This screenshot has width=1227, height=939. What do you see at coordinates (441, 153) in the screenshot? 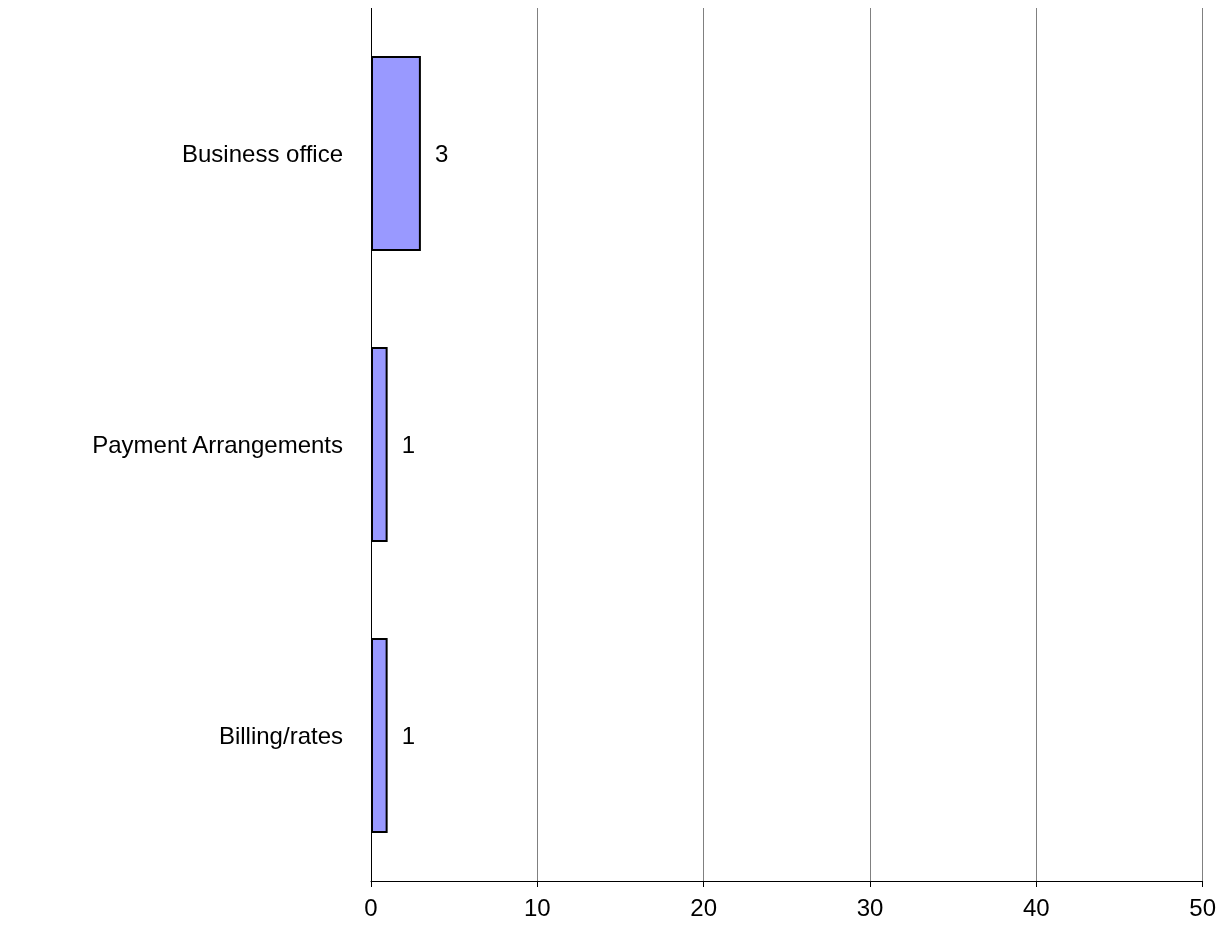
I see `data-label: 3` at bounding box center [441, 153].